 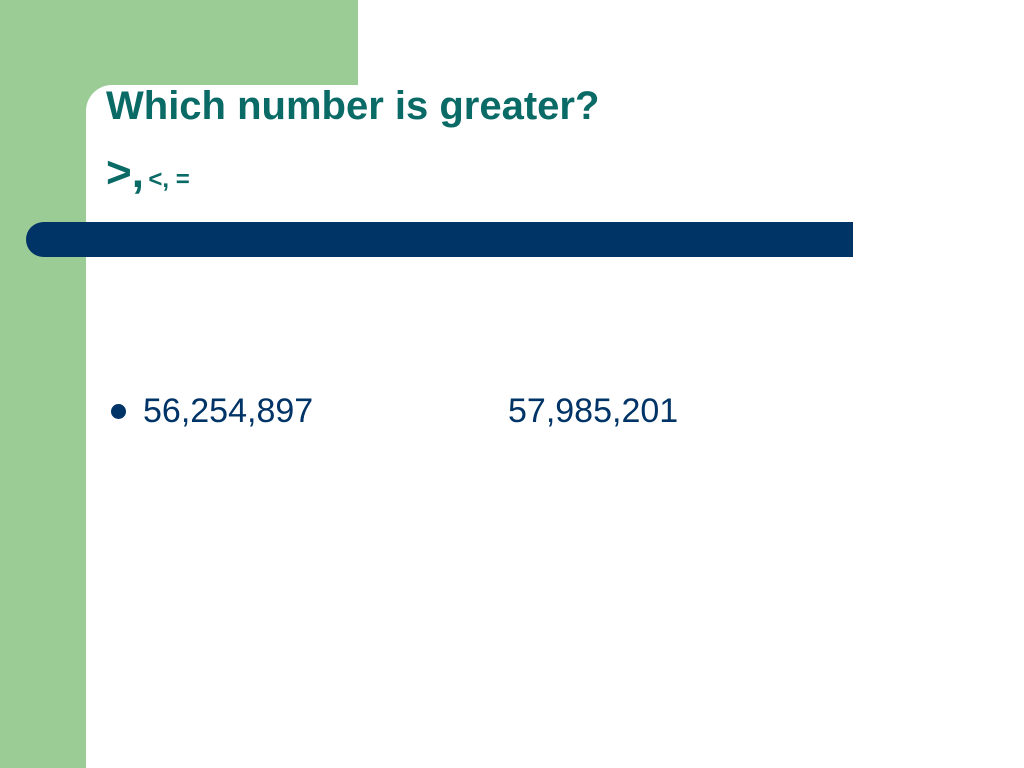 I want to click on symbol-small: <, =, so click(x=169, y=179).